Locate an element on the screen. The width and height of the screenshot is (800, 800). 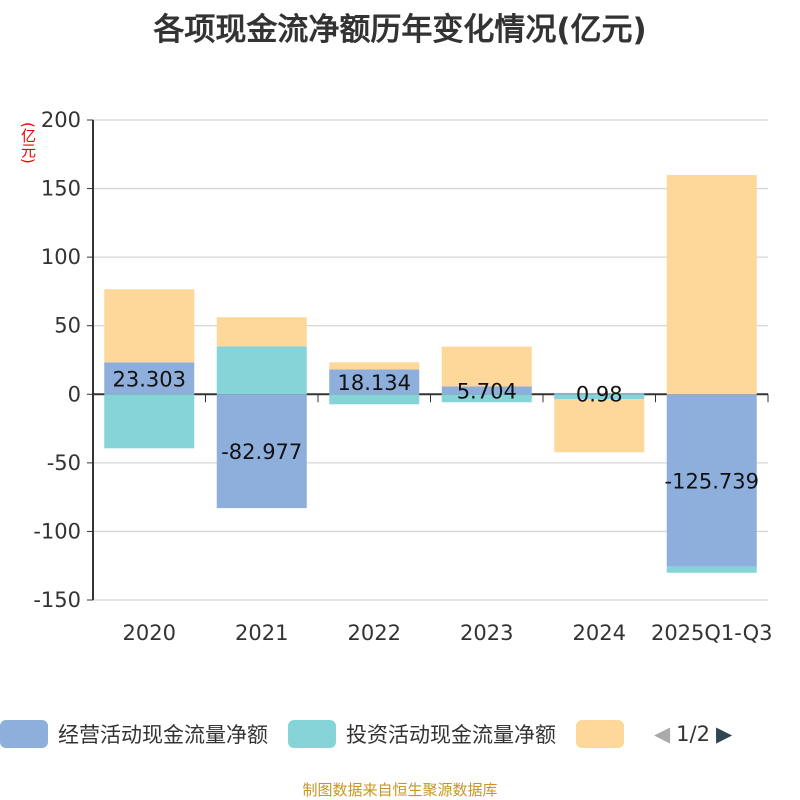
x-tick-label: 2022 is located at coordinates (374, 633).